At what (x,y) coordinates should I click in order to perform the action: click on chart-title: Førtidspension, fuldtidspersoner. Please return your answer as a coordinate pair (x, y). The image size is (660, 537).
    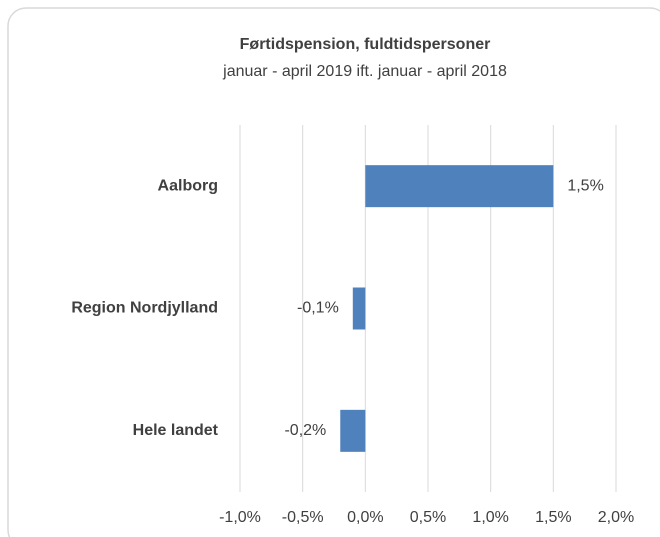
    Looking at the image, I should click on (365, 44).